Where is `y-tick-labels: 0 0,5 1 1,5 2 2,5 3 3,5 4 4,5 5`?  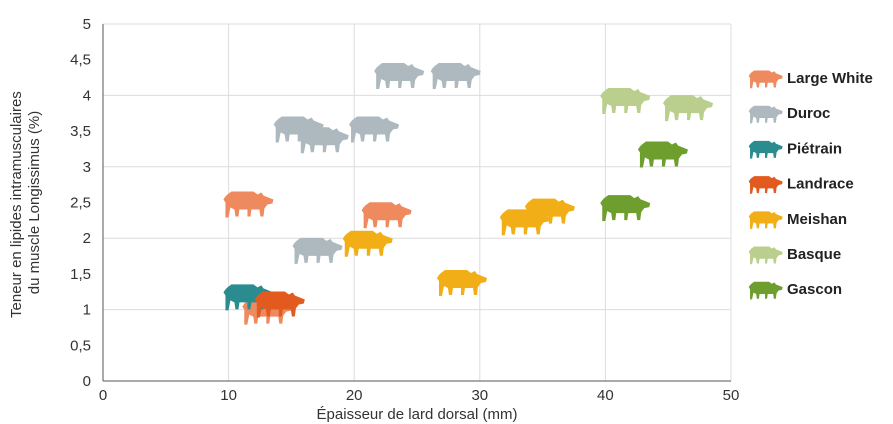 y-tick-labels: 0 0,5 1 1,5 2 2,5 3 3,5 4 4,5 5 is located at coordinates (80, 203).